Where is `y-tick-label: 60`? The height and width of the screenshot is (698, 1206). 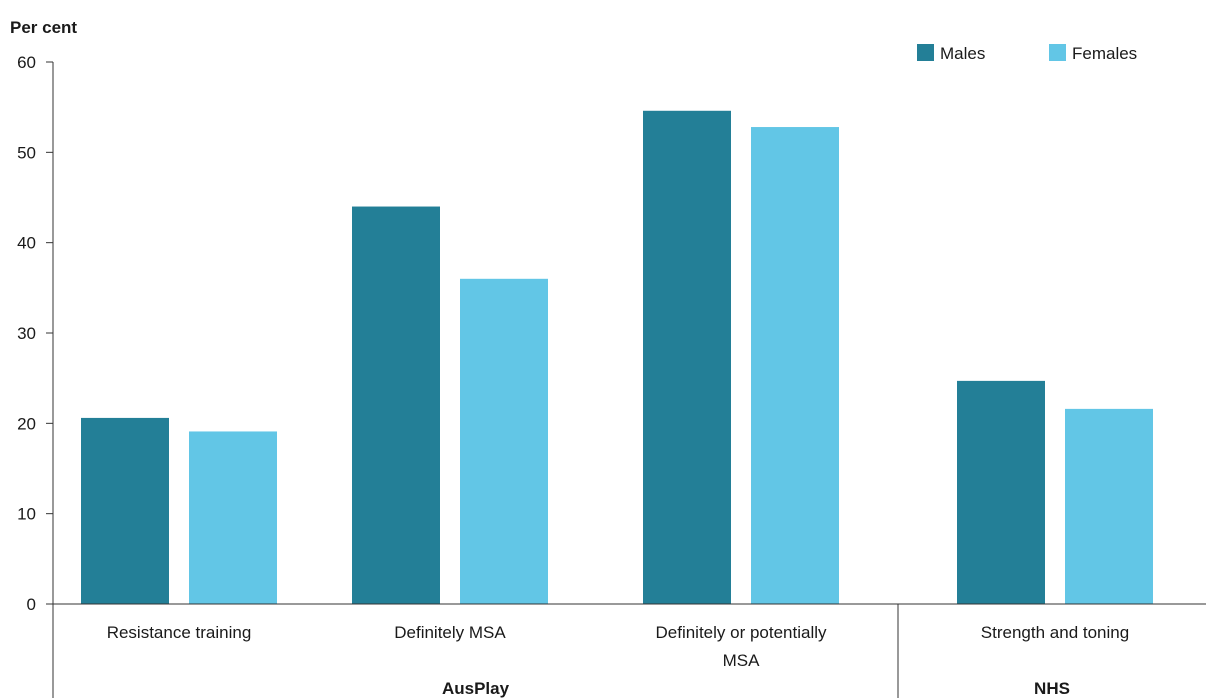
y-tick-label: 60 is located at coordinates (26, 62).